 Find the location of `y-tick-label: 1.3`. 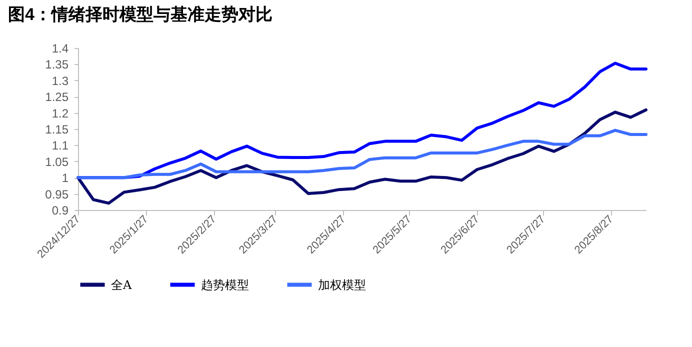

y-tick-label: 1.3 is located at coordinates (60, 81).